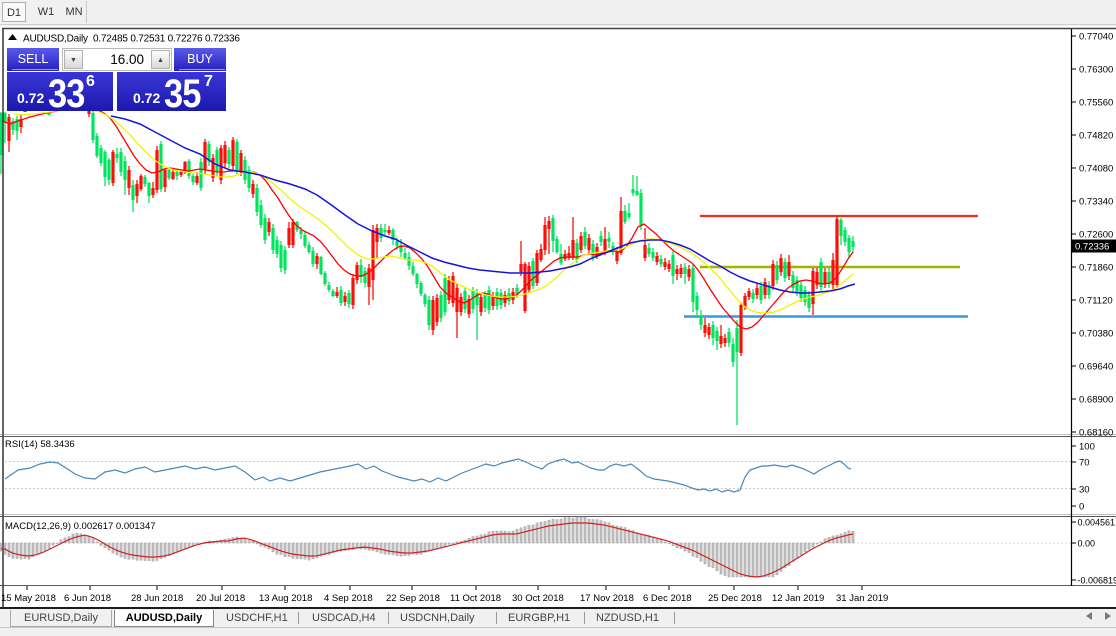  I want to click on svg-text: 0.77040, so click(1096, 37).